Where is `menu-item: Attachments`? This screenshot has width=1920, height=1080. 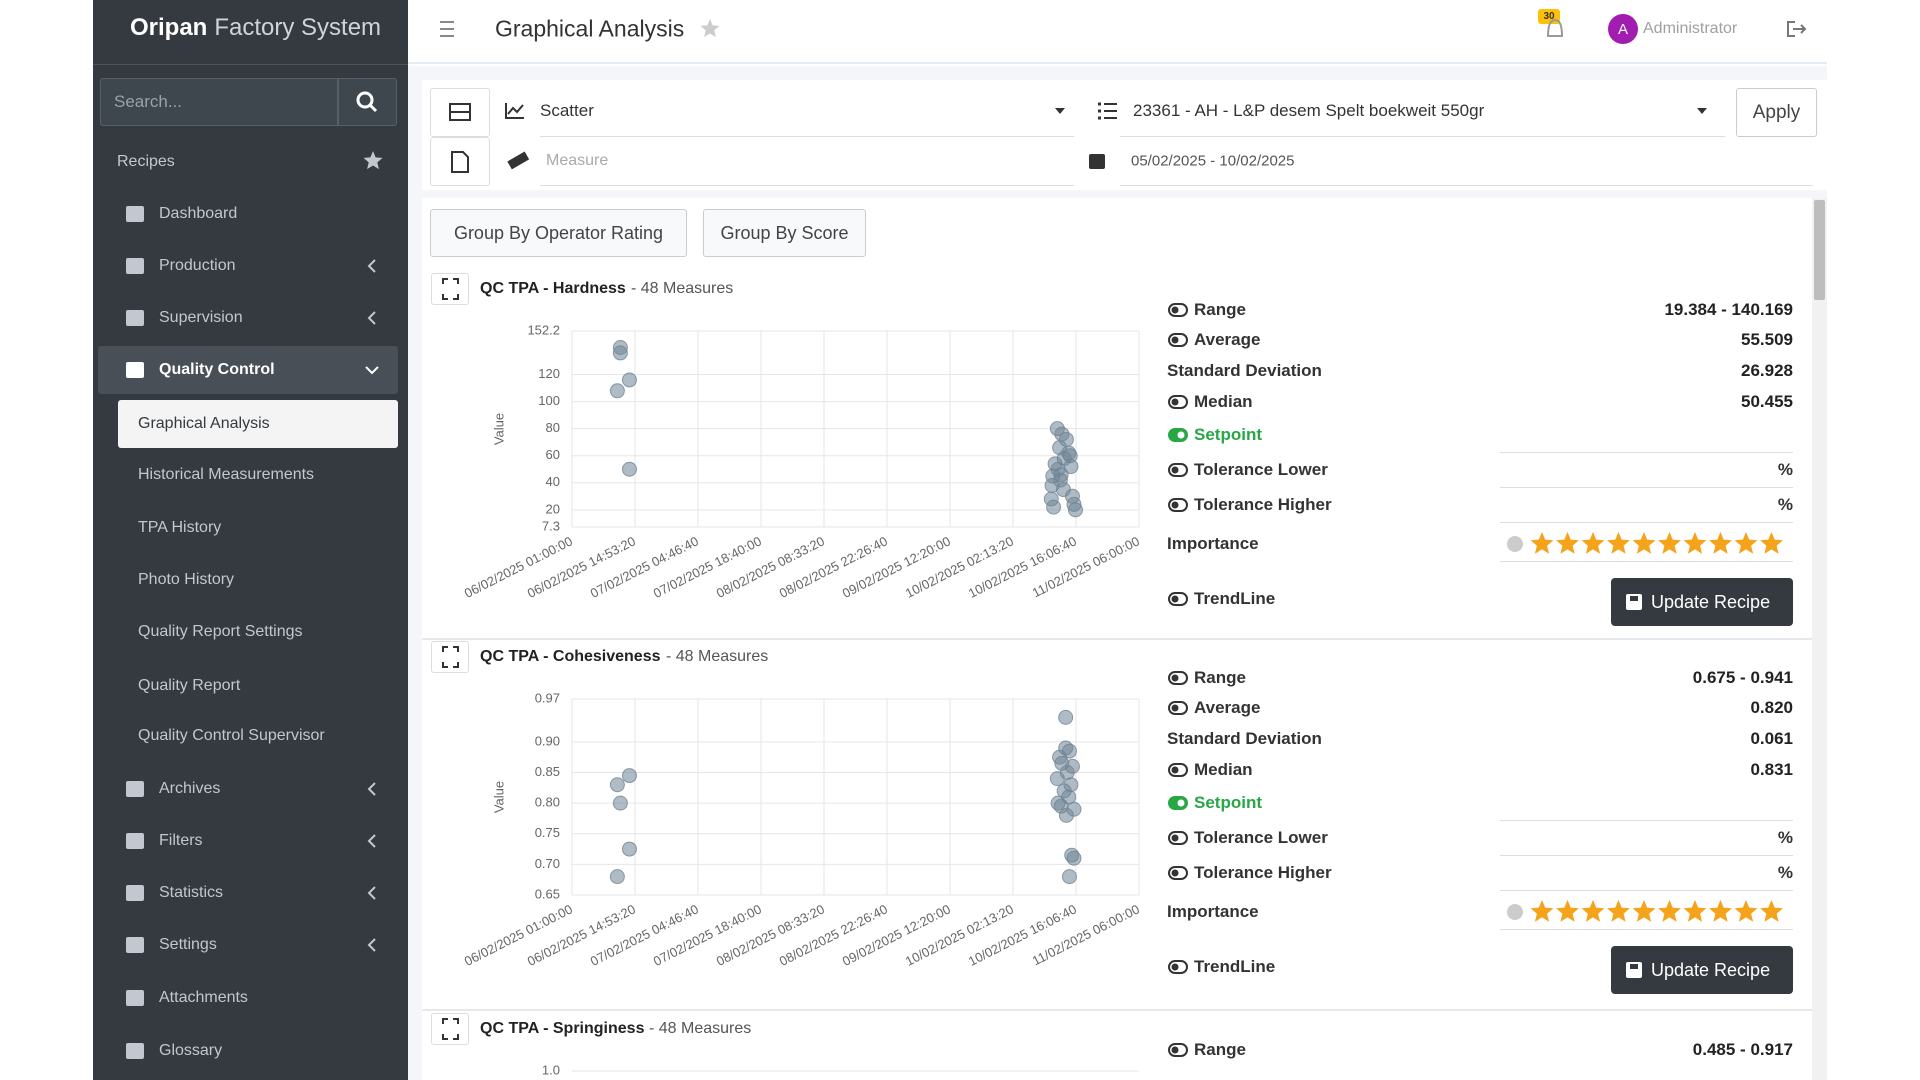 menu-item: Attachments is located at coordinates (203, 997).